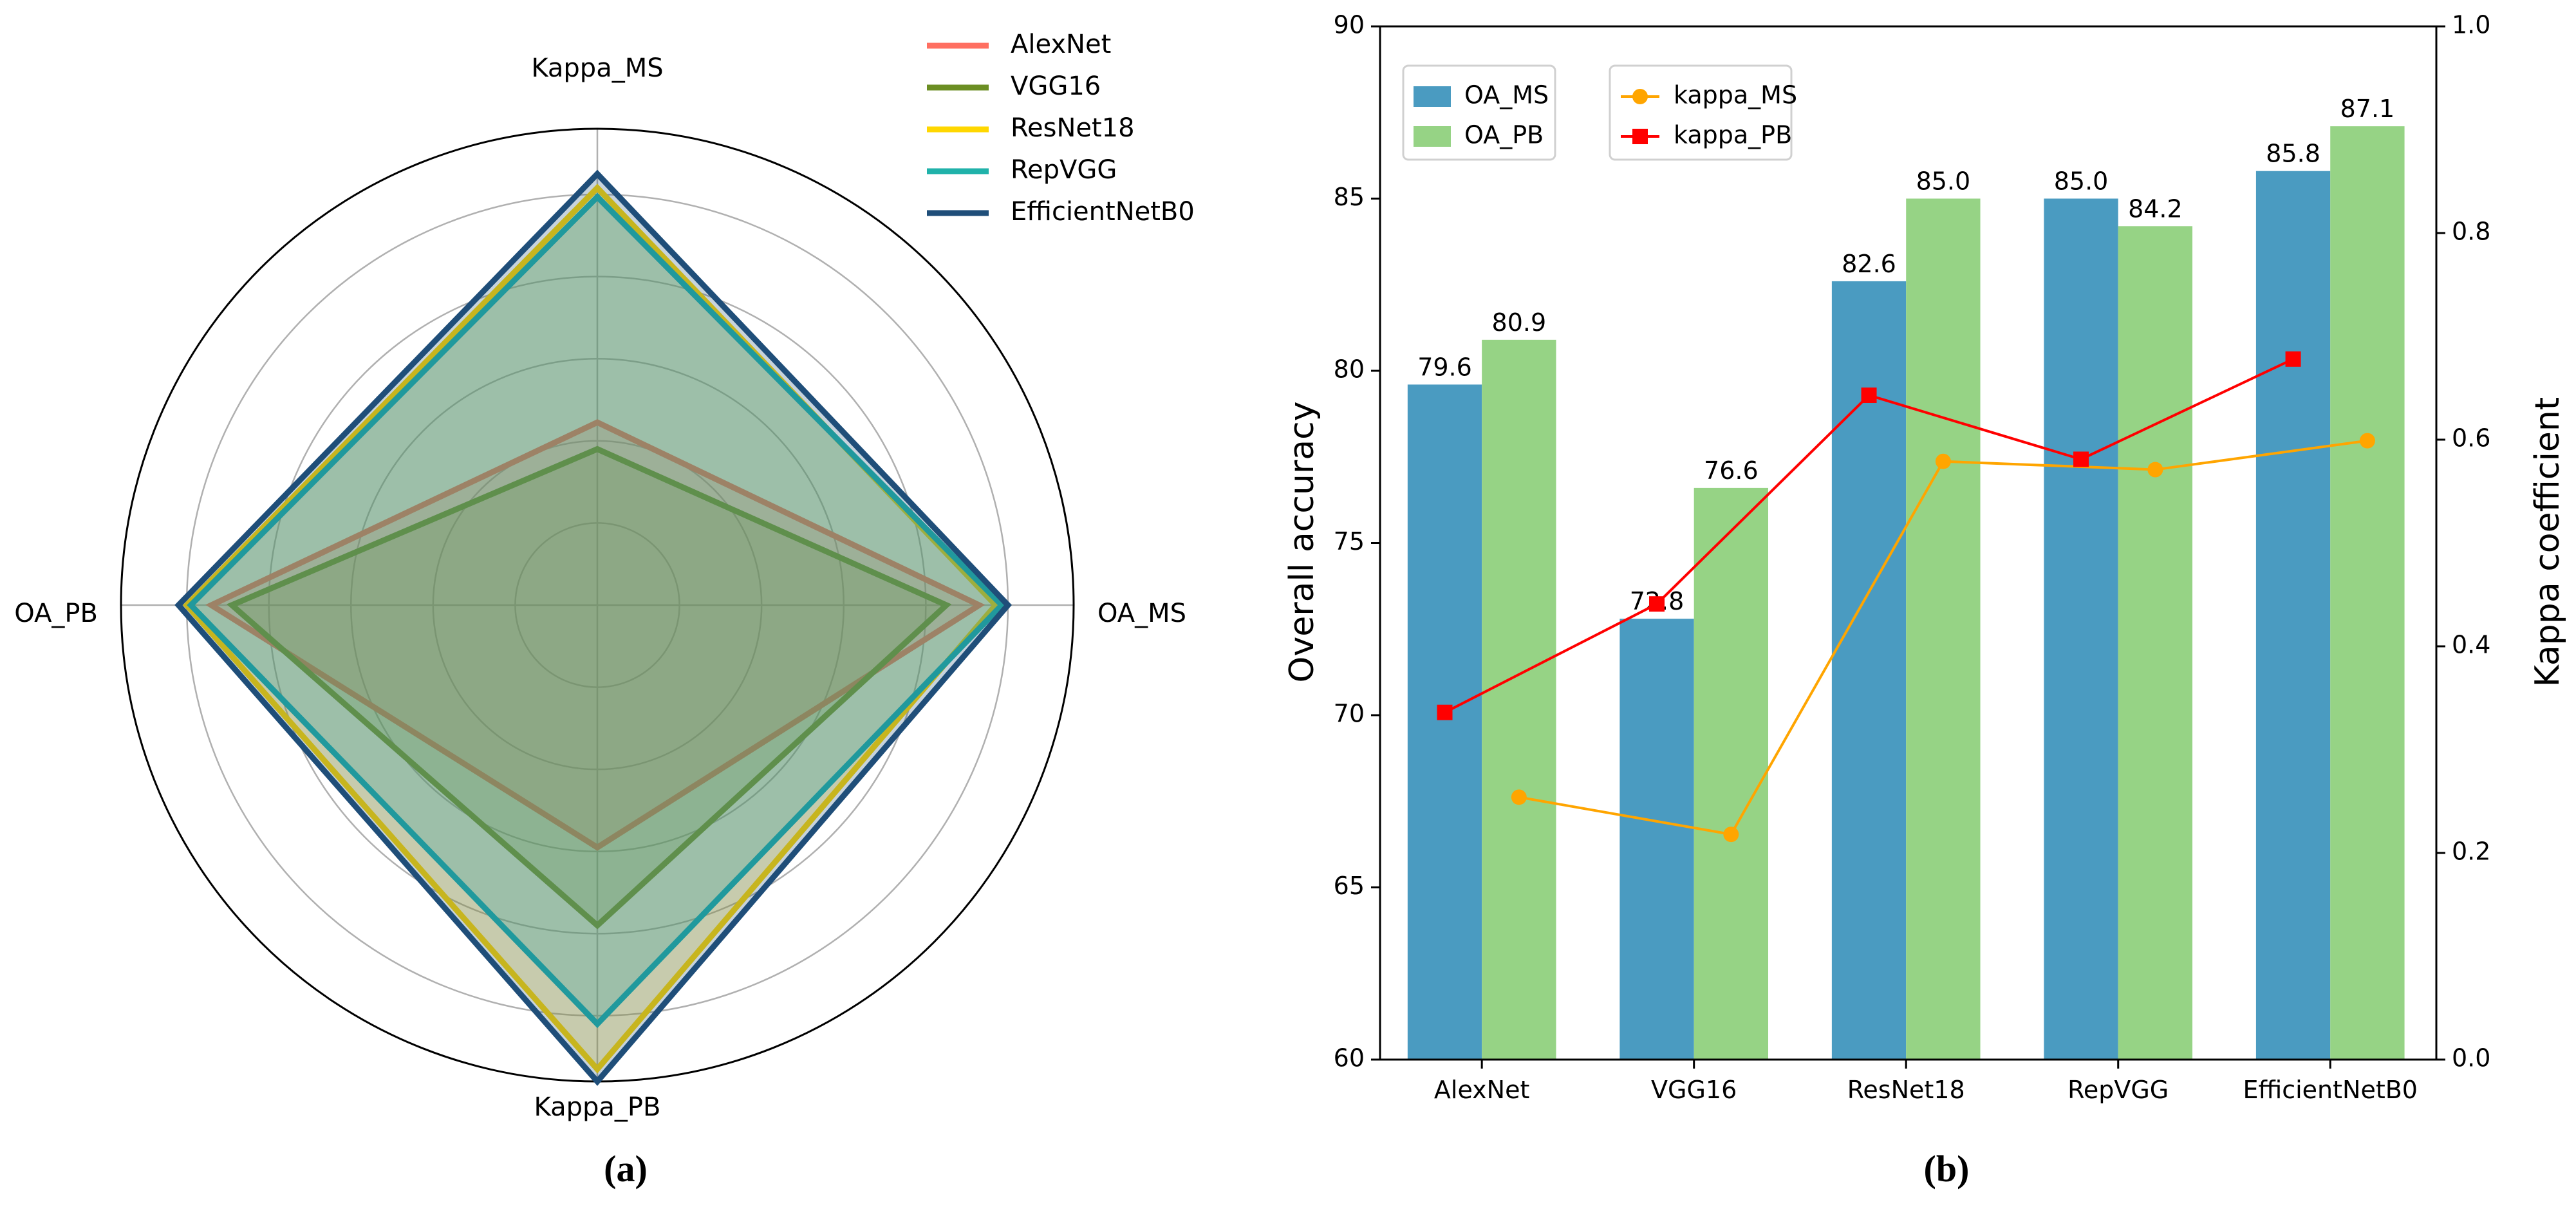  Describe the element at coordinates (2367, 109) in the screenshot. I see `bar-value-label: 87.1` at that location.